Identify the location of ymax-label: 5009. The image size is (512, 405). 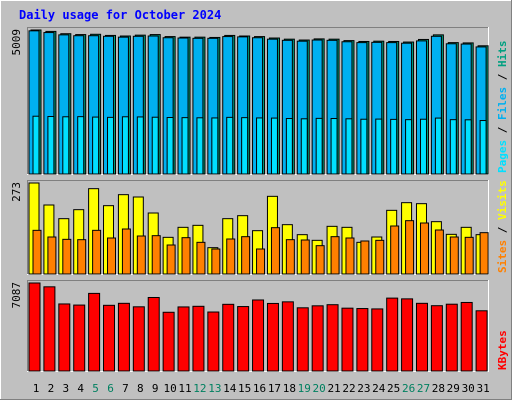
(16, 42).